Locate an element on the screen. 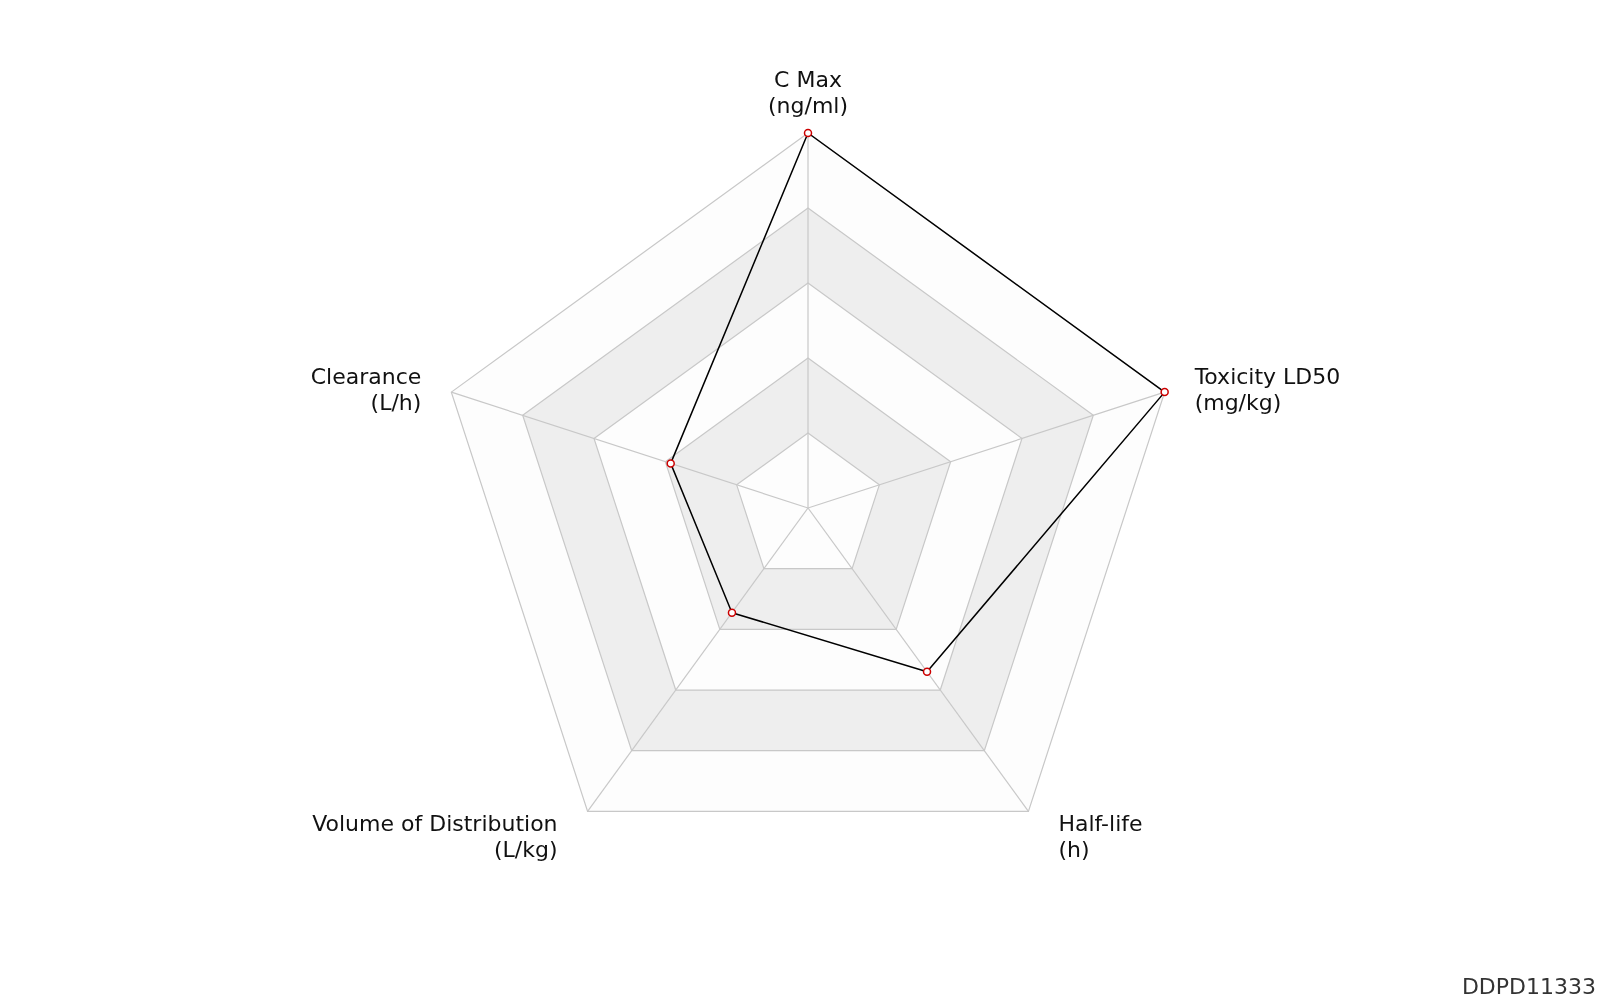 The image size is (1600, 1000). text: DDPD11333 is located at coordinates (1528, 986).